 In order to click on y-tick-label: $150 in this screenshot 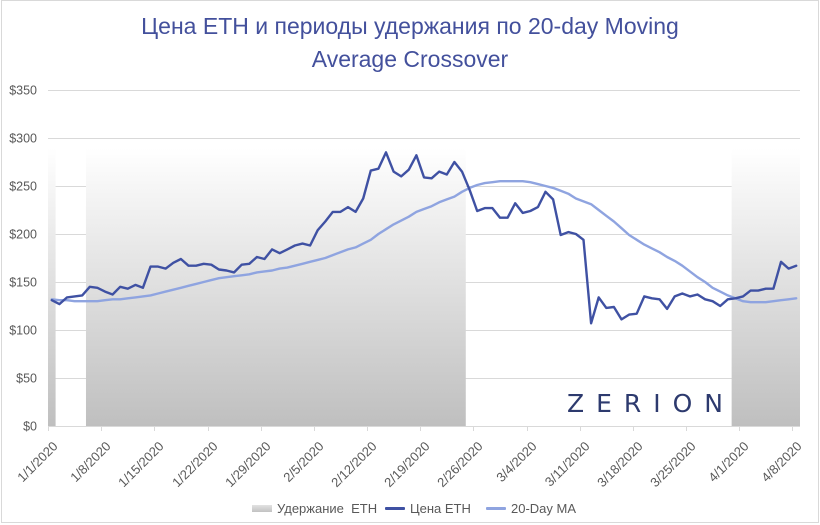, I will do `click(23, 283)`.